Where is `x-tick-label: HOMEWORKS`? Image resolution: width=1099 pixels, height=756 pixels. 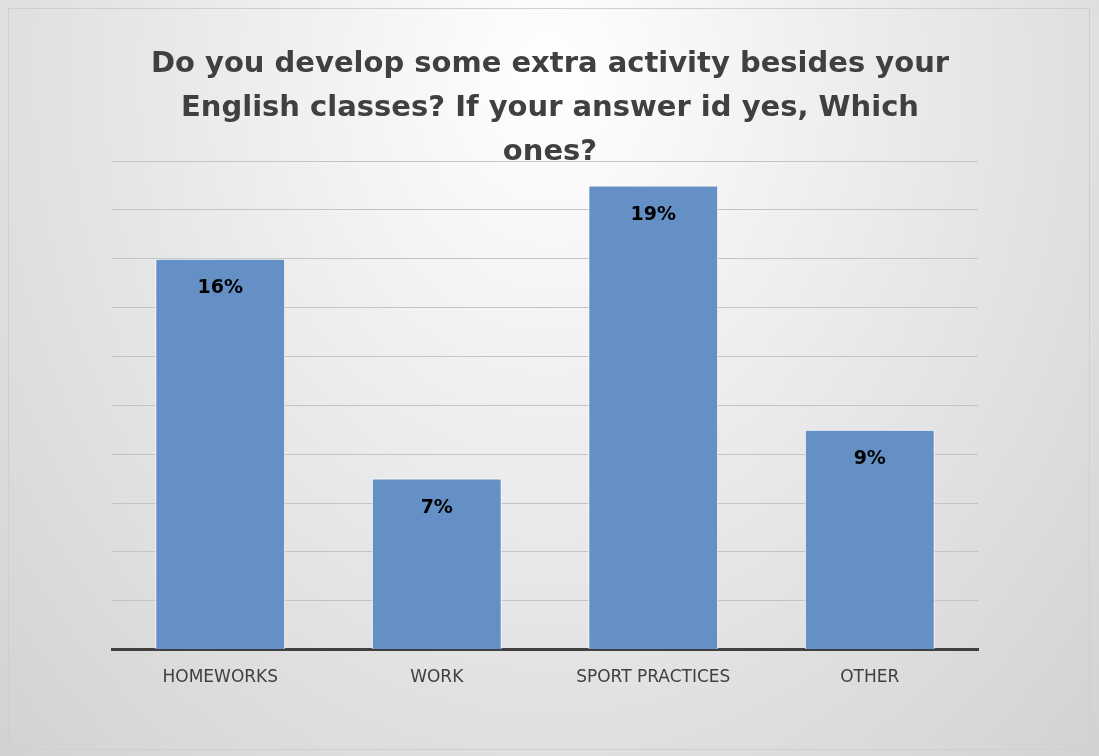
x-tick-label: HOMEWORKS is located at coordinates (220, 676).